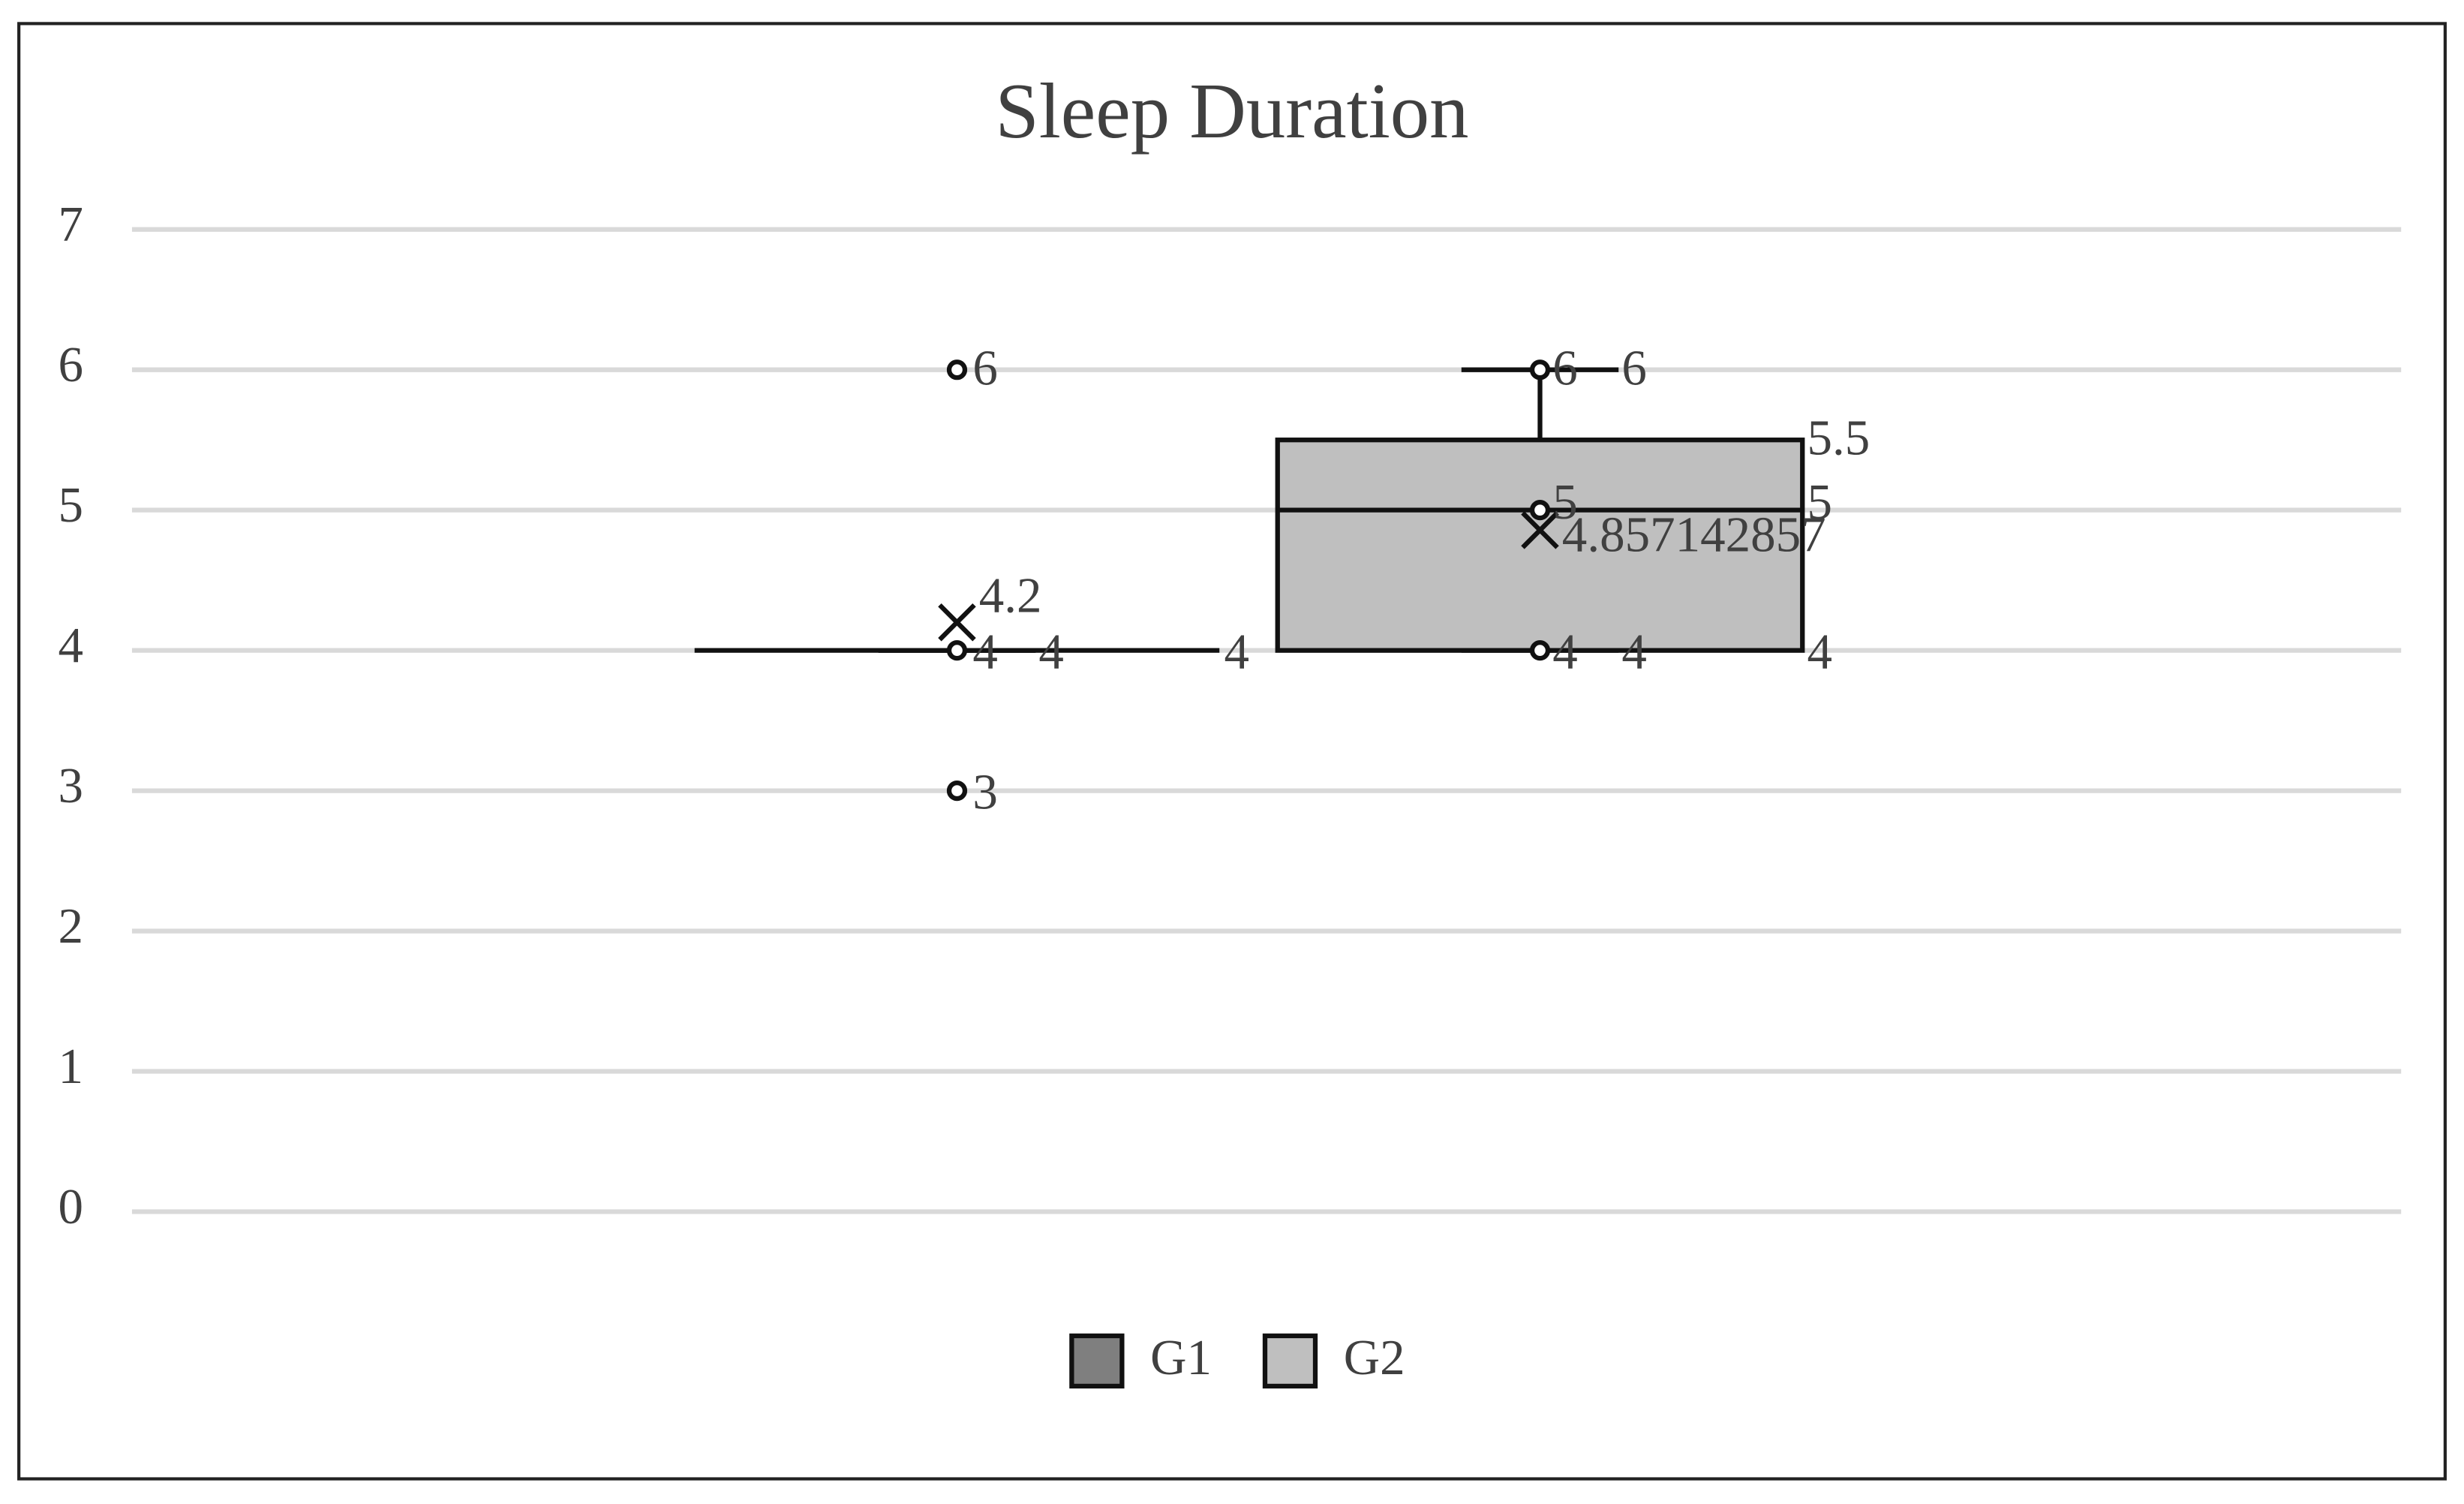 Image resolution: width=2464 pixels, height=1504 pixels. Describe the element at coordinates (1375, 1357) in the screenshot. I see `legend-label: G2` at that location.